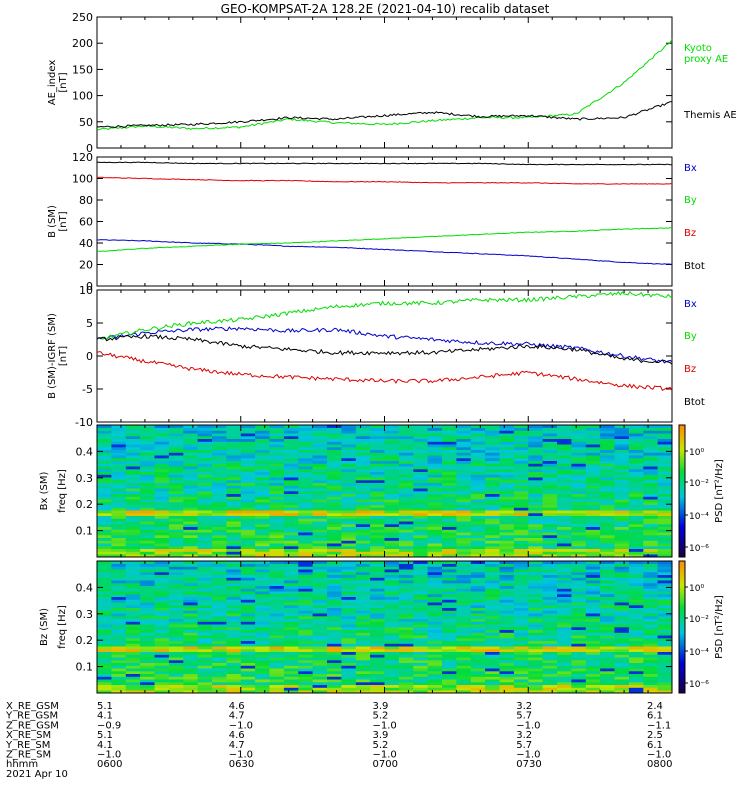 Image resolution: width=750 pixels, height=800 pixels. What do you see at coordinates (84, 422) in the screenshot?
I see `y-tick-label: -10` at bounding box center [84, 422].